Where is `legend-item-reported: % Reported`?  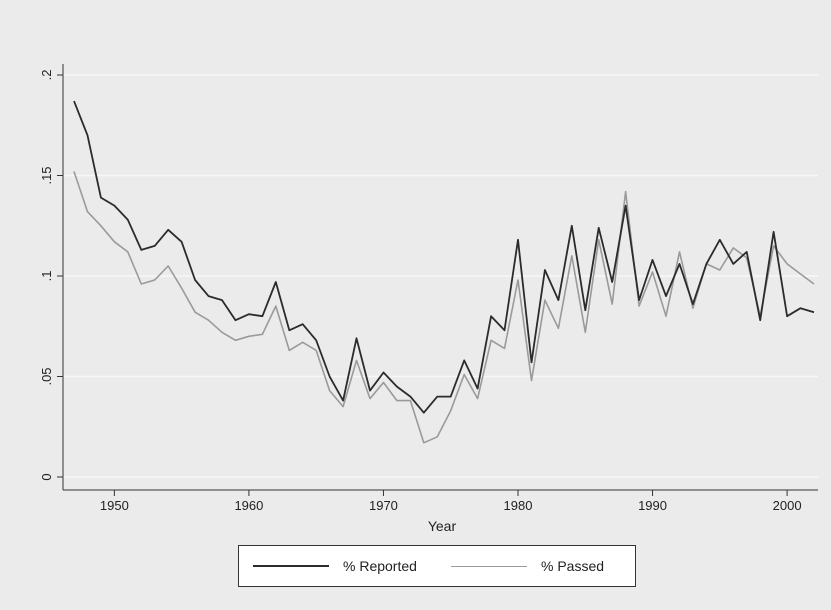
legend-item-reported: % Reported is located at coordinates (338, 566).